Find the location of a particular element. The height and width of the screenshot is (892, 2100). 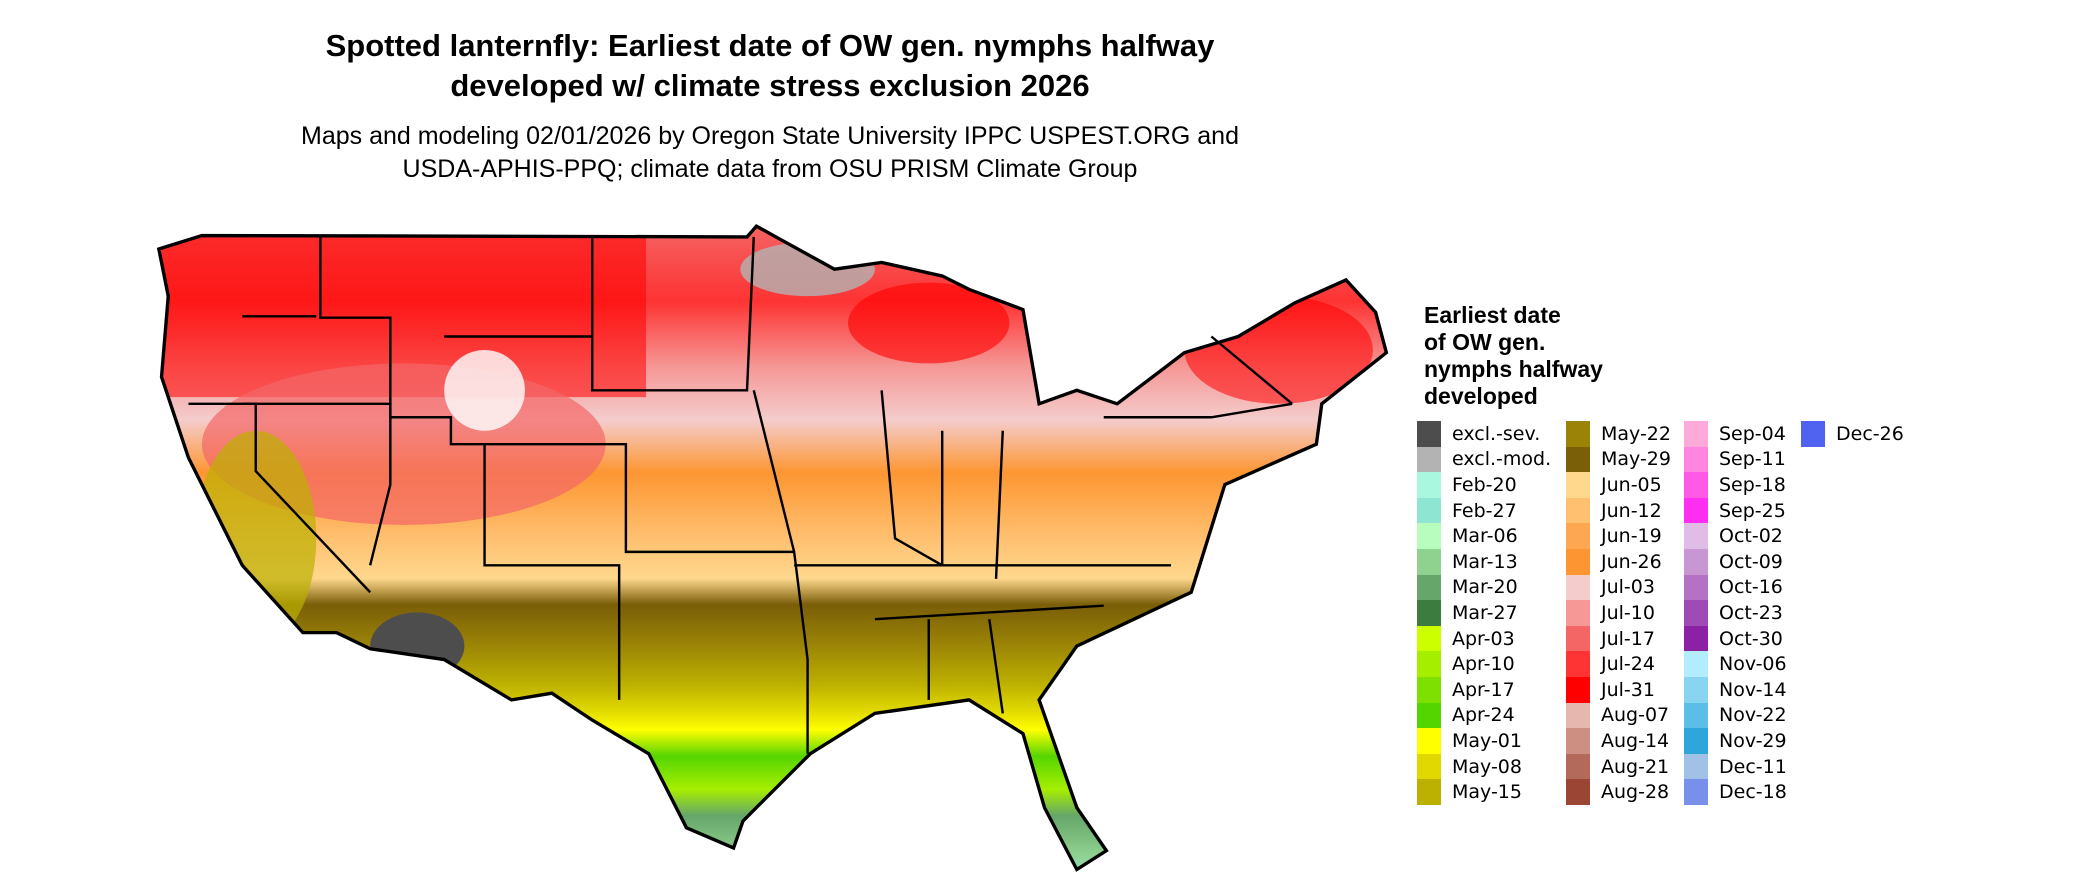

legend-label: May-01 is located at coordinates (1487, 740).